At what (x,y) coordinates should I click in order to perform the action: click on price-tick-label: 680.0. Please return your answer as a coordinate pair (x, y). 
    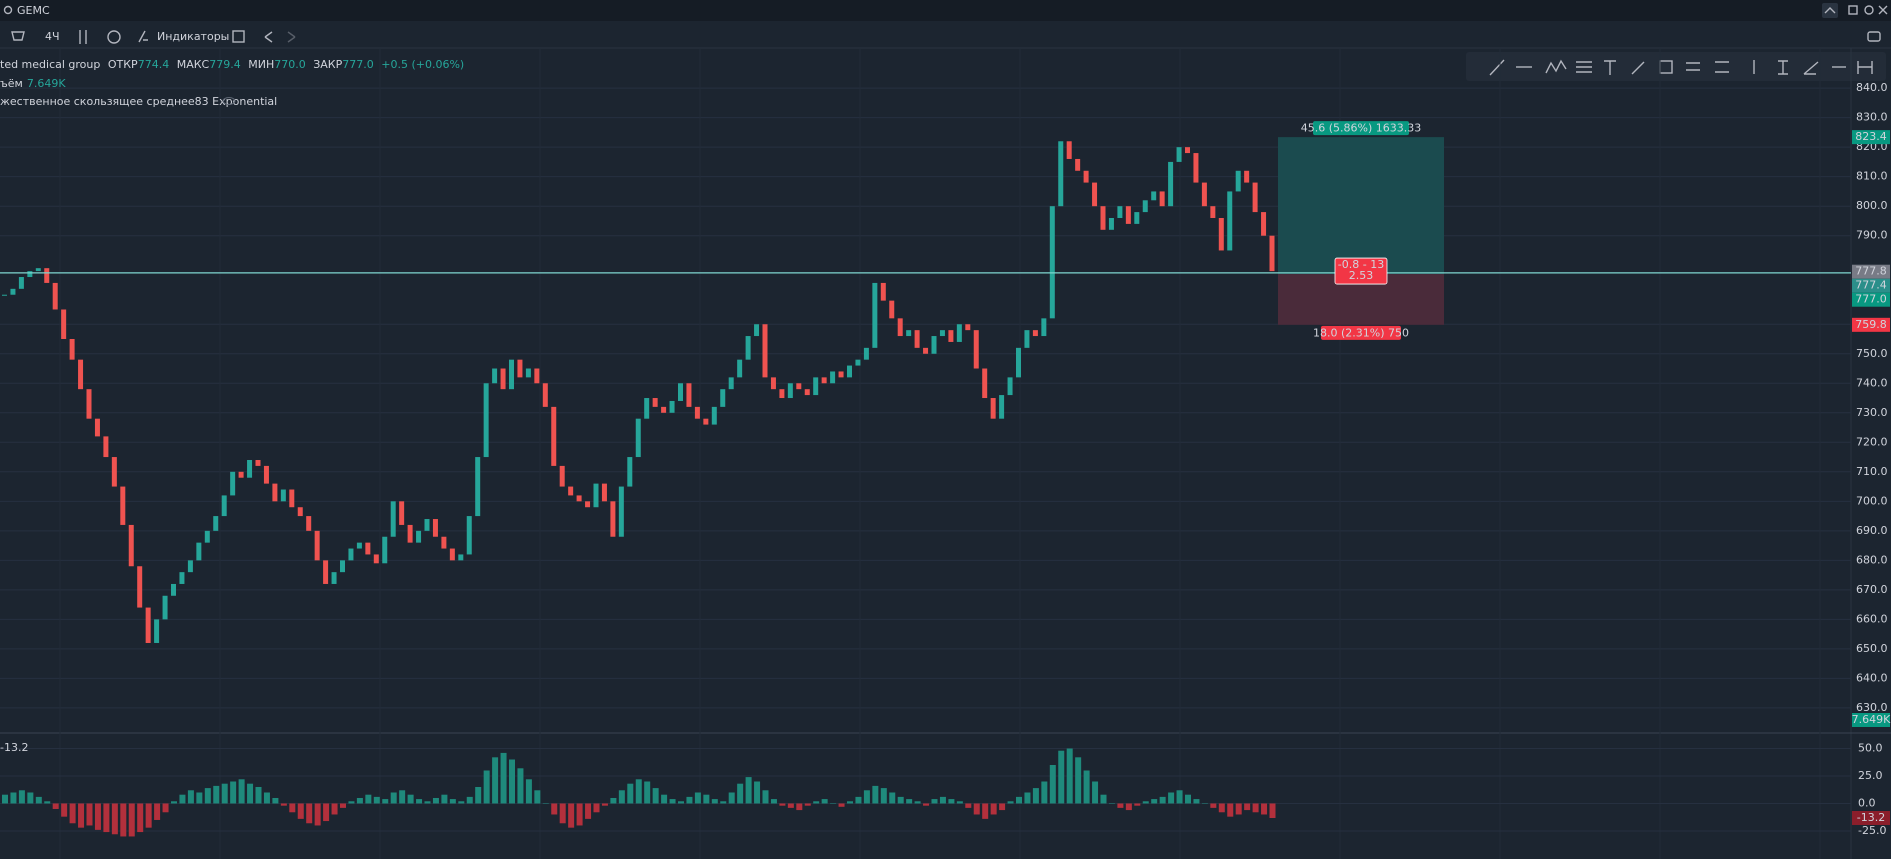
    Looking at the image, I should click on (1872, 559).